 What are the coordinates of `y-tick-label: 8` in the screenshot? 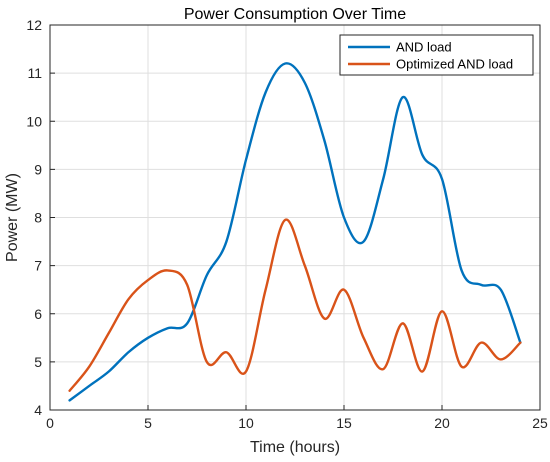 It's located at (38, 218).